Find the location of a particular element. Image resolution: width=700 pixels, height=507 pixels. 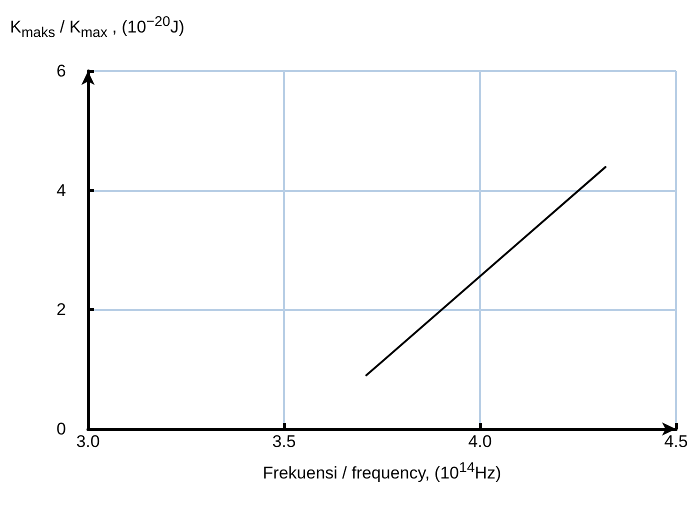

y-axis-title: K$_{maks}$ / K$_{max}$ , (10$^{−20}$J) is located at coordinates (97, 28).